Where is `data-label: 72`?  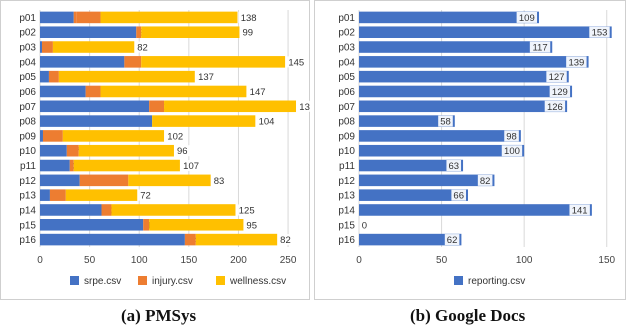
data-label: 72 is located at coordinates (145, 196).